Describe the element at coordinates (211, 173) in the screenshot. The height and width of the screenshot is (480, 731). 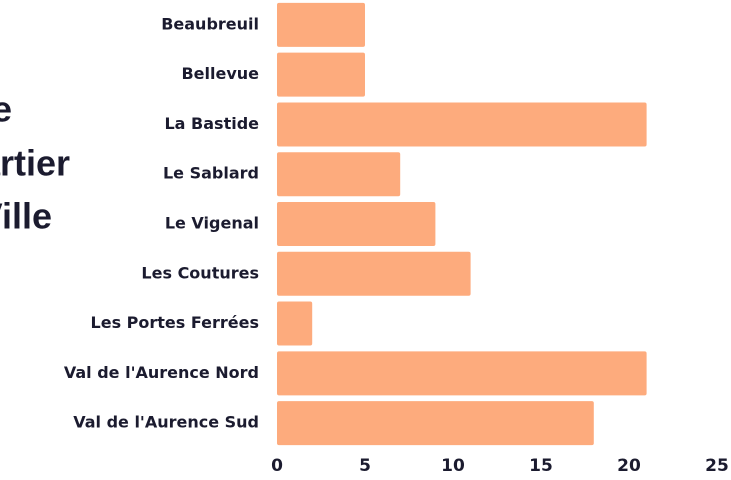
I see `y-tick-label: Le Sablard` at that location.